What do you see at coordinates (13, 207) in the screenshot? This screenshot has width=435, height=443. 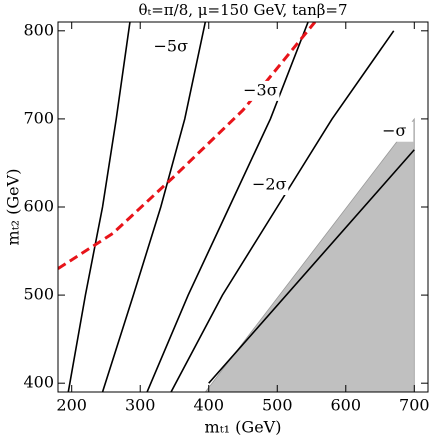 I see `y-axis-label: mₜ₂ (GeV)` at bounding box center [13, 207].